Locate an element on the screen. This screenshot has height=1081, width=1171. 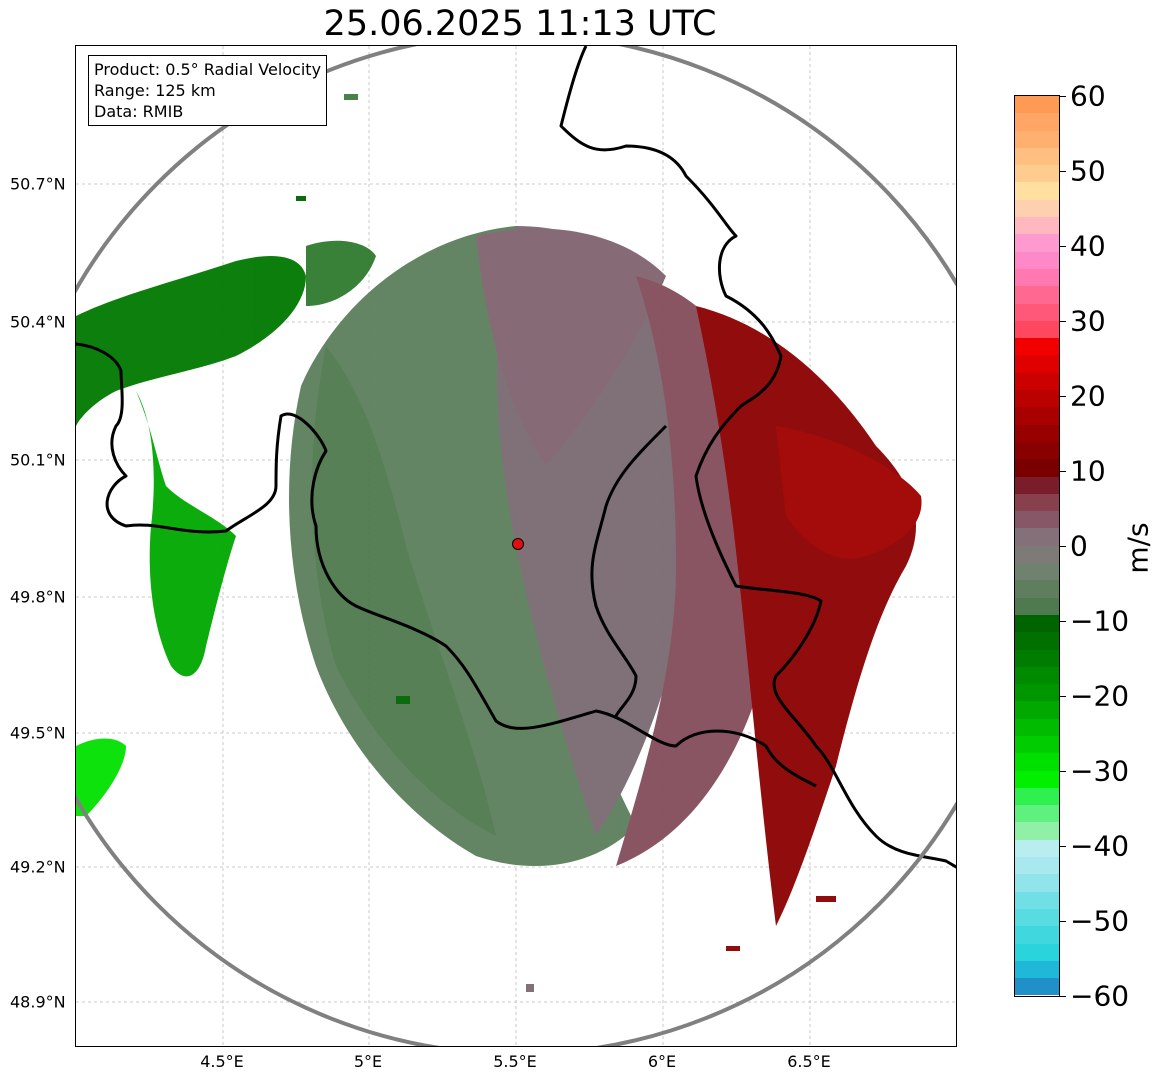
colorbar-tick-label: 40 is located at coordinates (1088, 246).